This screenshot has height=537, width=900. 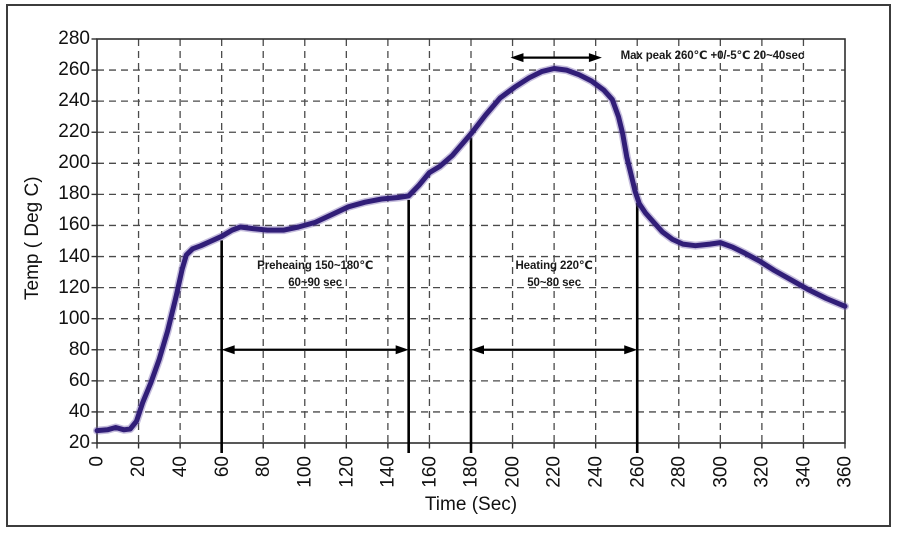 I want to click on x-tick-label: 180, so click(x=471, y=472).